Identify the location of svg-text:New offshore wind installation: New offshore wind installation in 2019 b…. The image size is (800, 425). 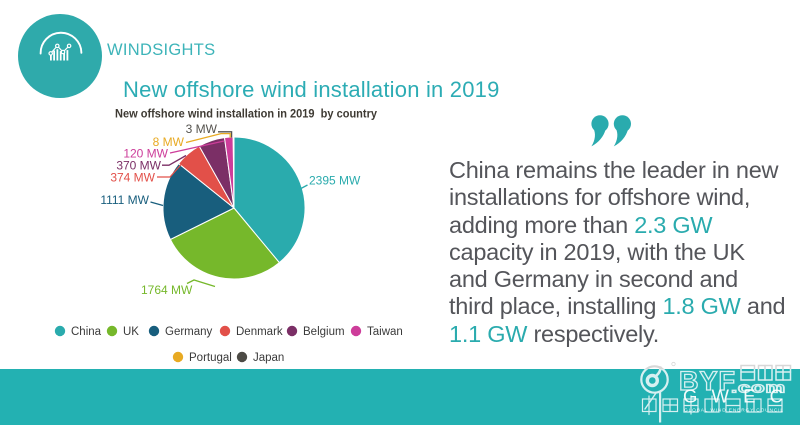
(246, 114).